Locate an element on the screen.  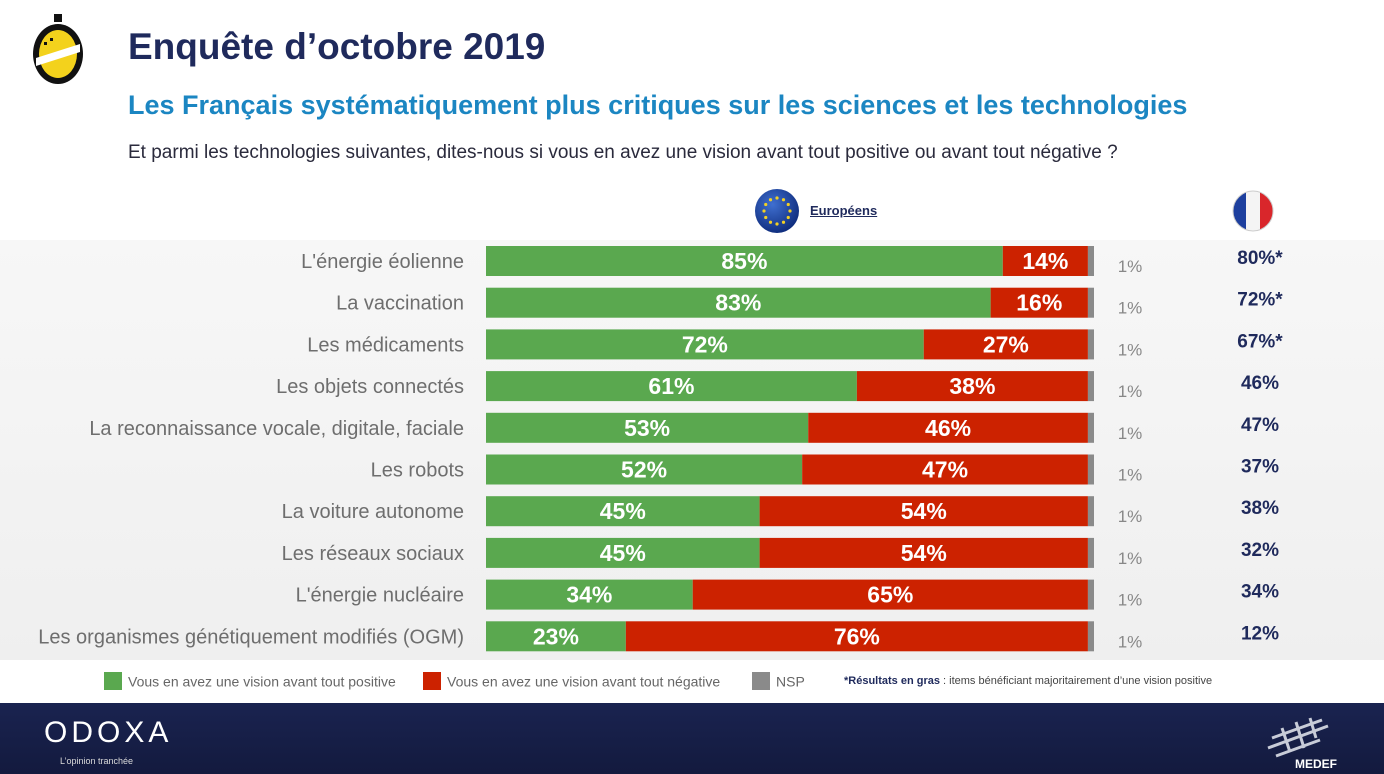
category-label: La voiture autonome is located at coordinates (373, 512).